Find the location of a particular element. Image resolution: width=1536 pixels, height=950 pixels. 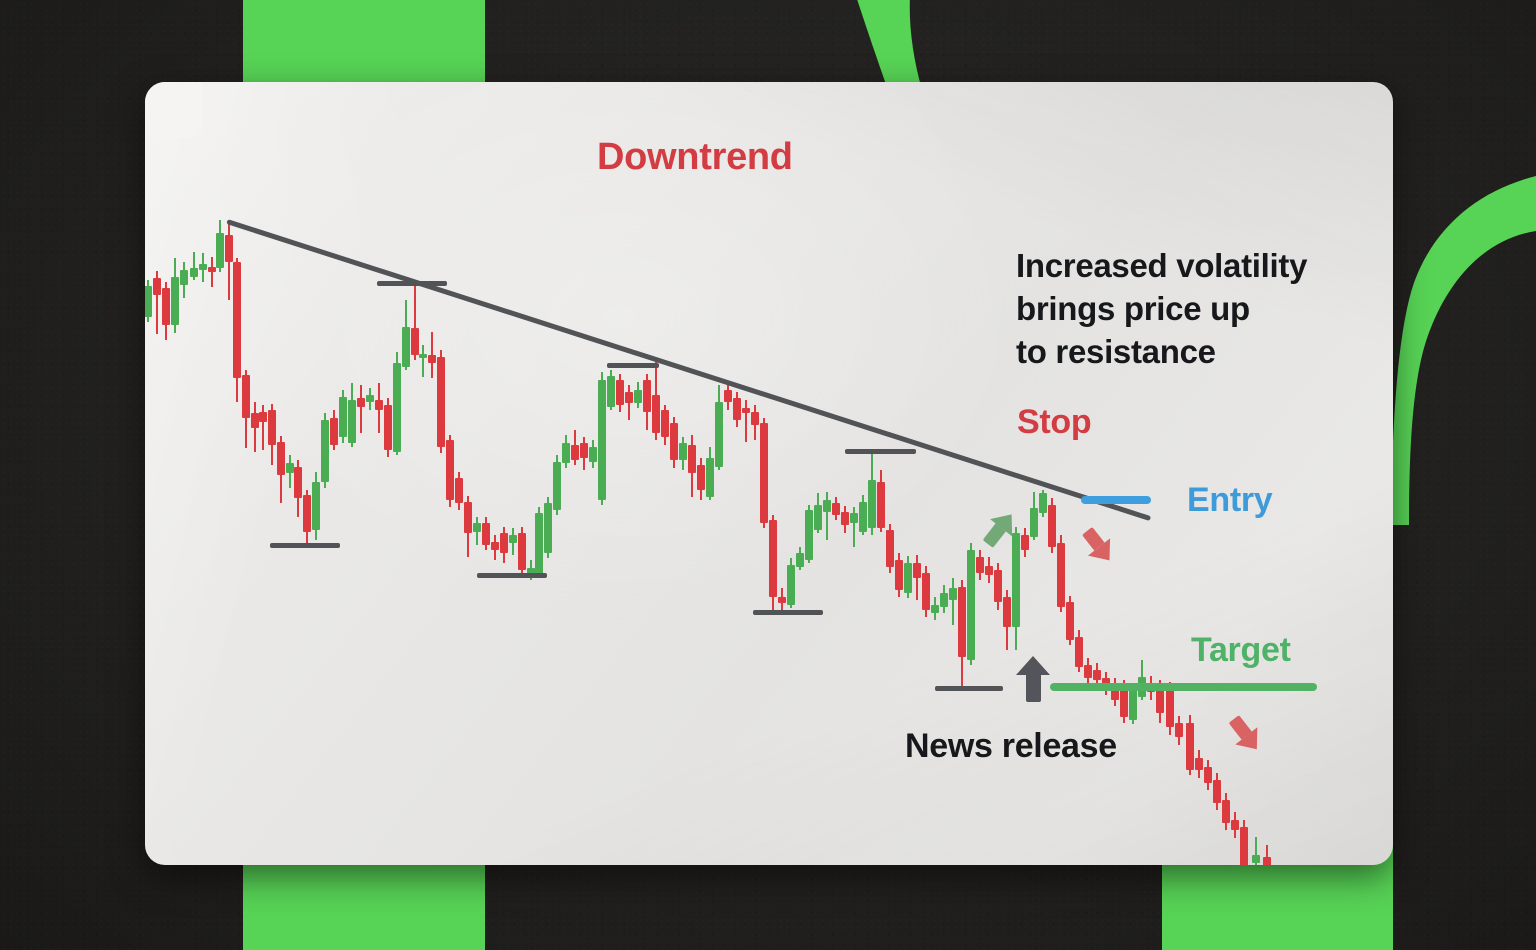

downtrend-label: Downtrend is located at coordinates (695, 157).